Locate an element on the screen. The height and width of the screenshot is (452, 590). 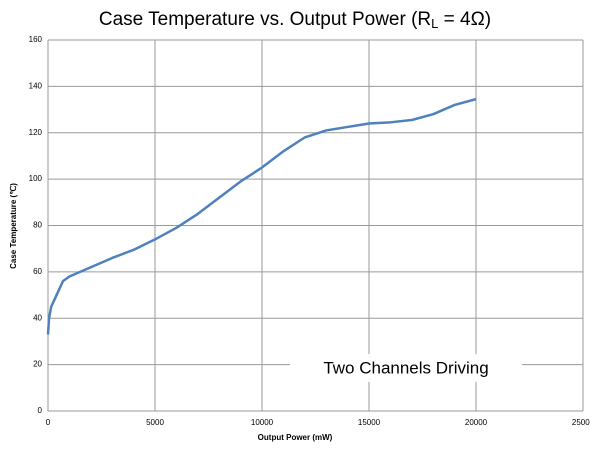
y-tick-label: 100 is located at coordinates (36, 178).